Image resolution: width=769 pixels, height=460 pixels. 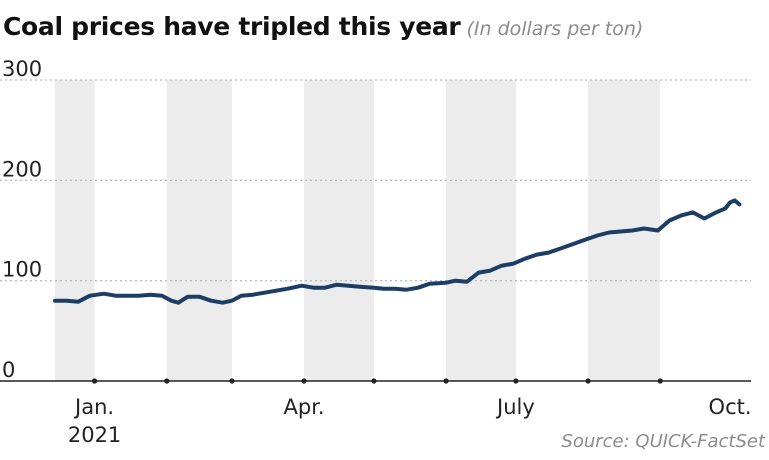 What do you see at coordinates (555, 29) in the screenshot?
I see `chart-subtitle: (In dollars per ton)` at bounding box center [555, 29].